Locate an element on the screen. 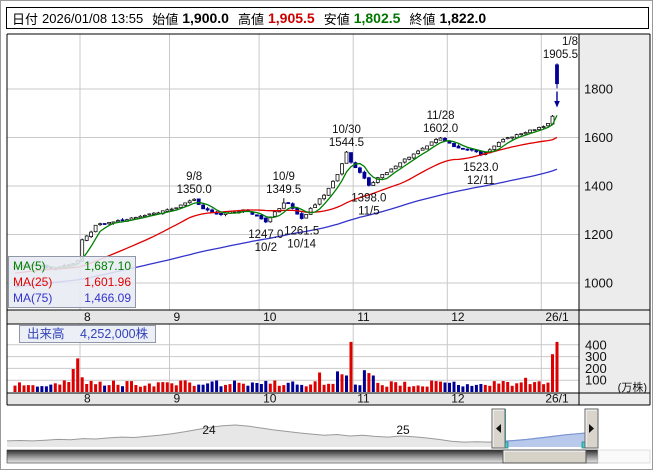 The width and height of the screenshot is (653, 470). ma25-label: MA(25) is located at coordinates (33, 282).